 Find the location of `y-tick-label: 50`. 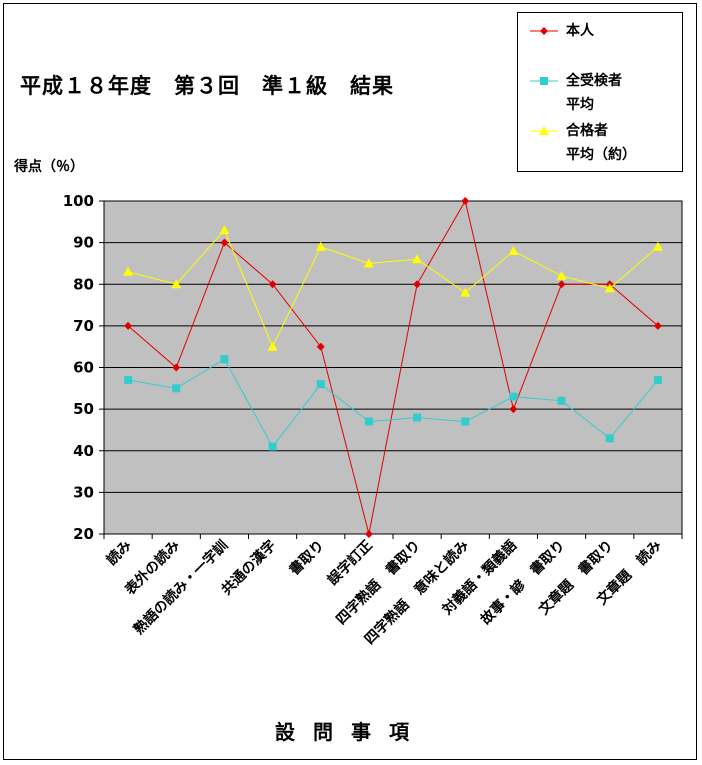

y-tick-label: 50 is located at coordinates (83, 409).